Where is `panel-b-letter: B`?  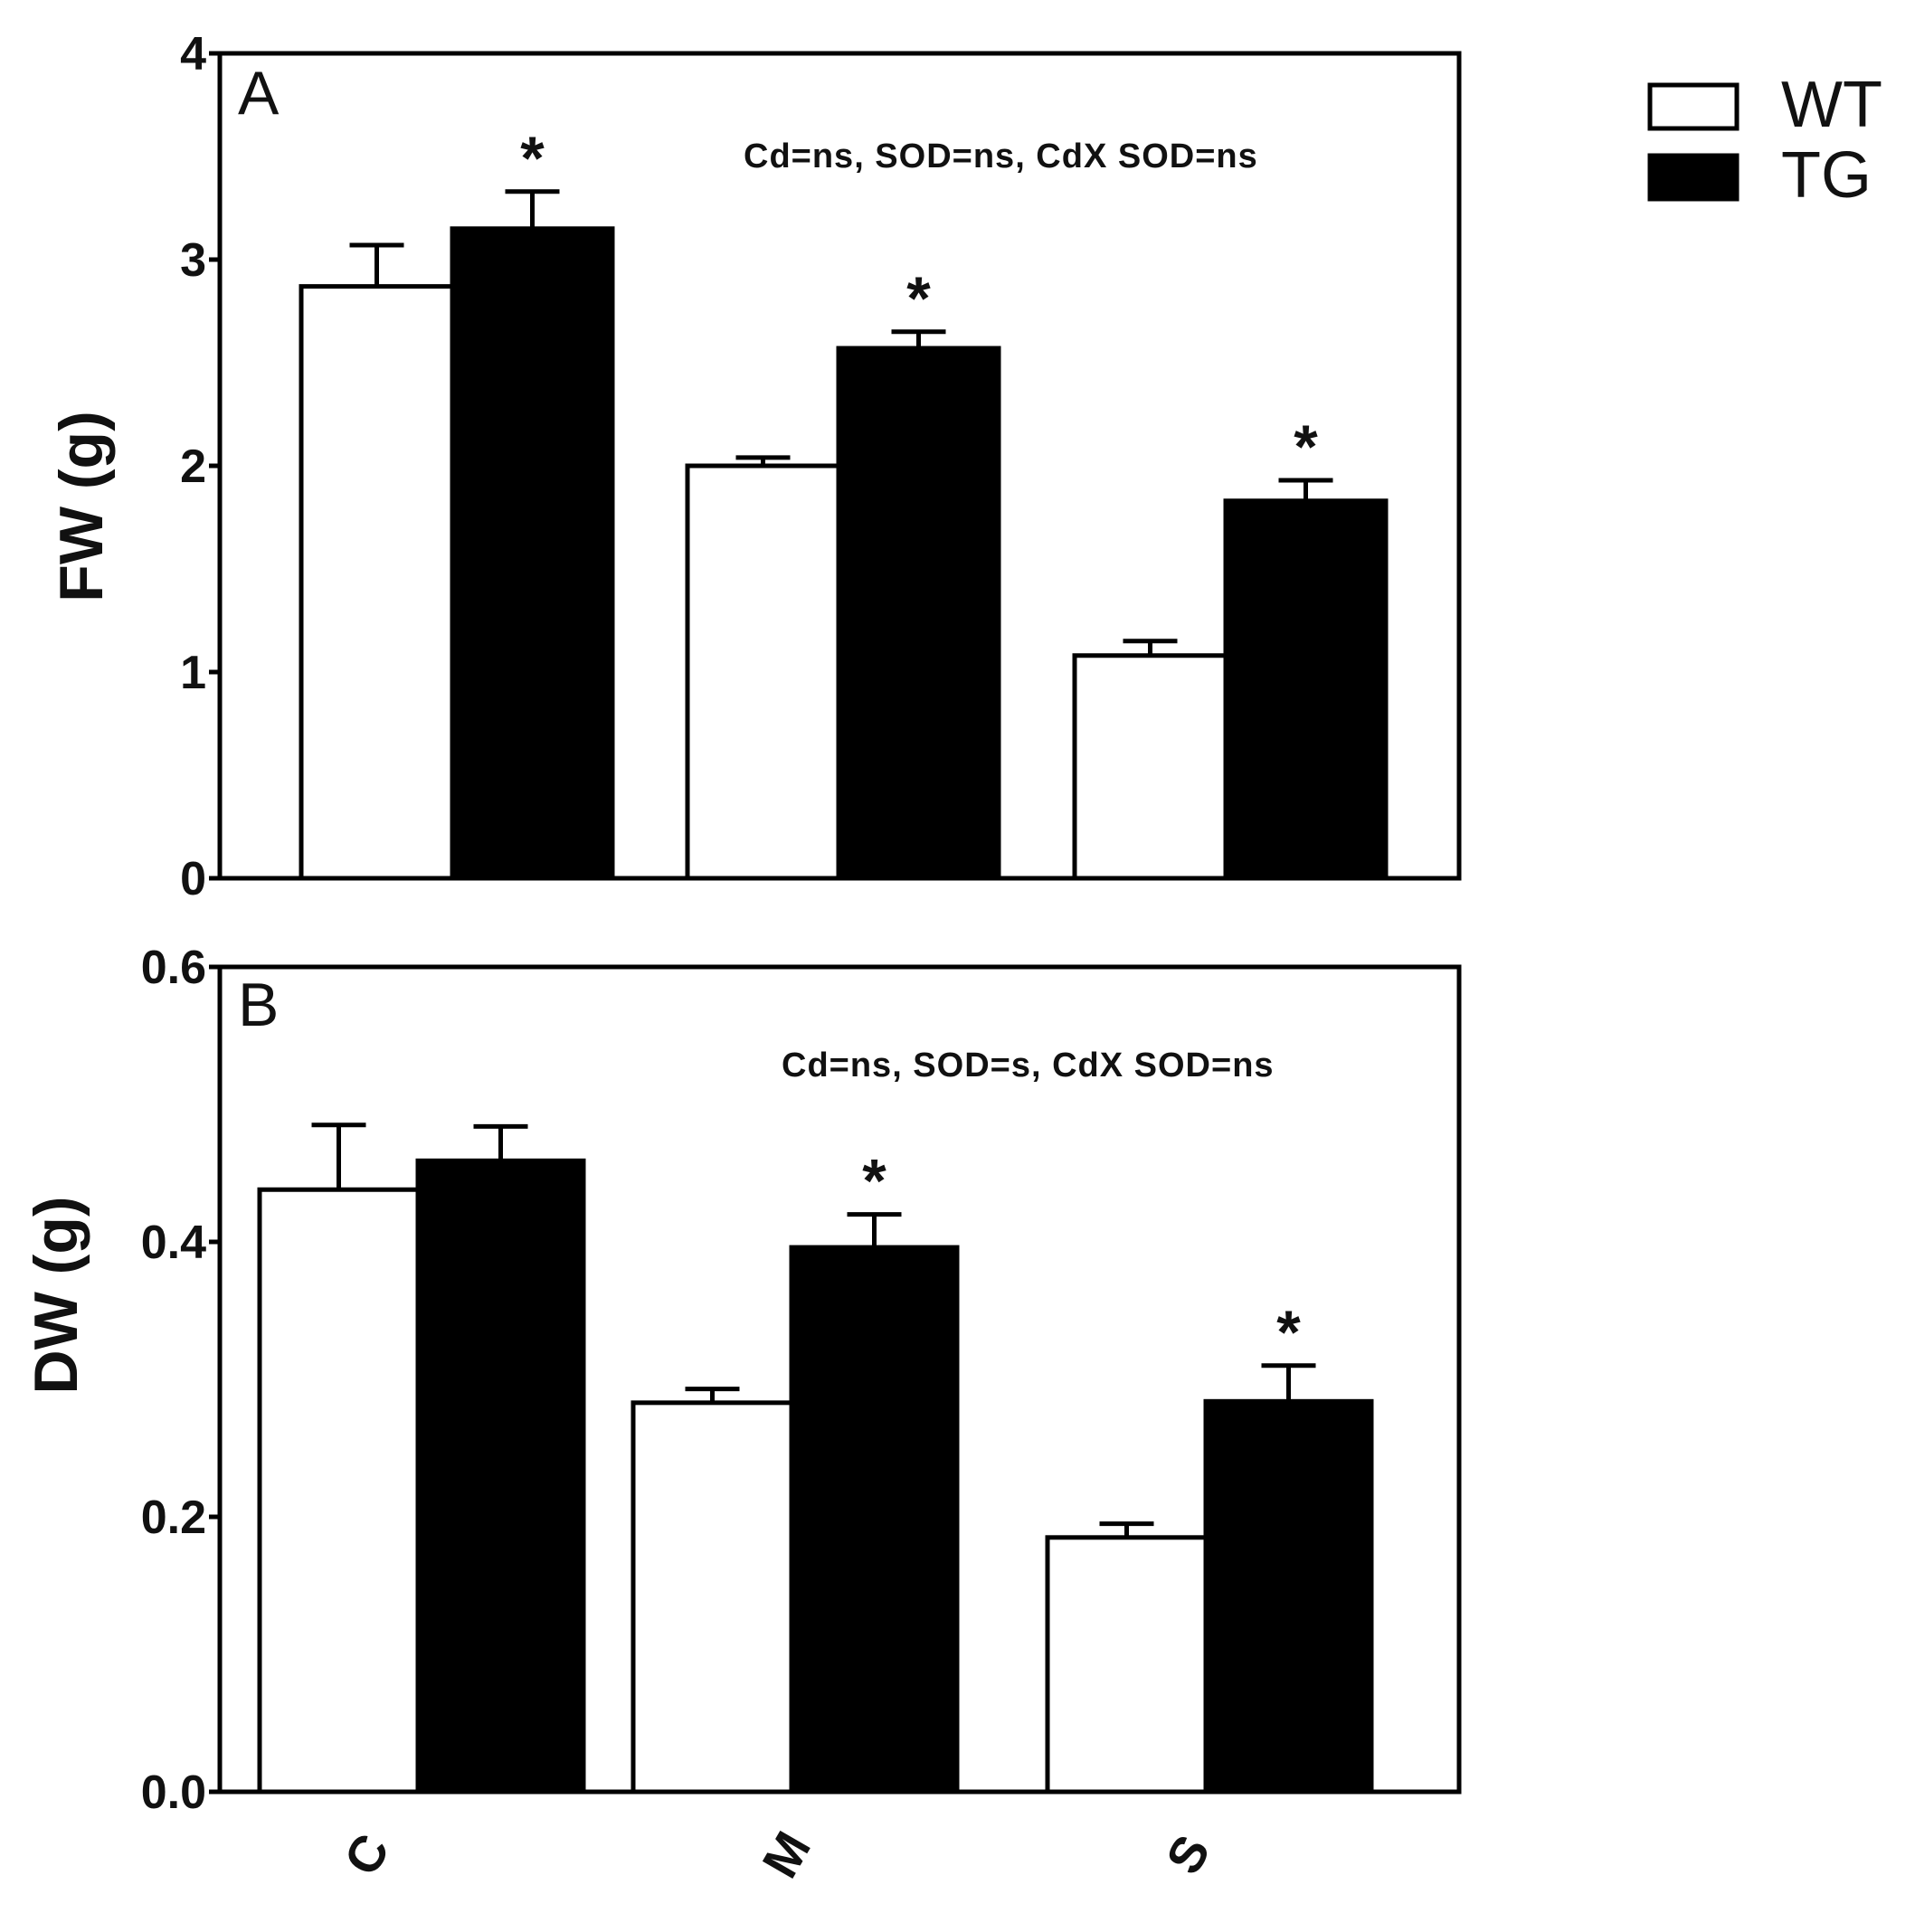
panel-b-letter: B is located at coordinates (258, 1005).